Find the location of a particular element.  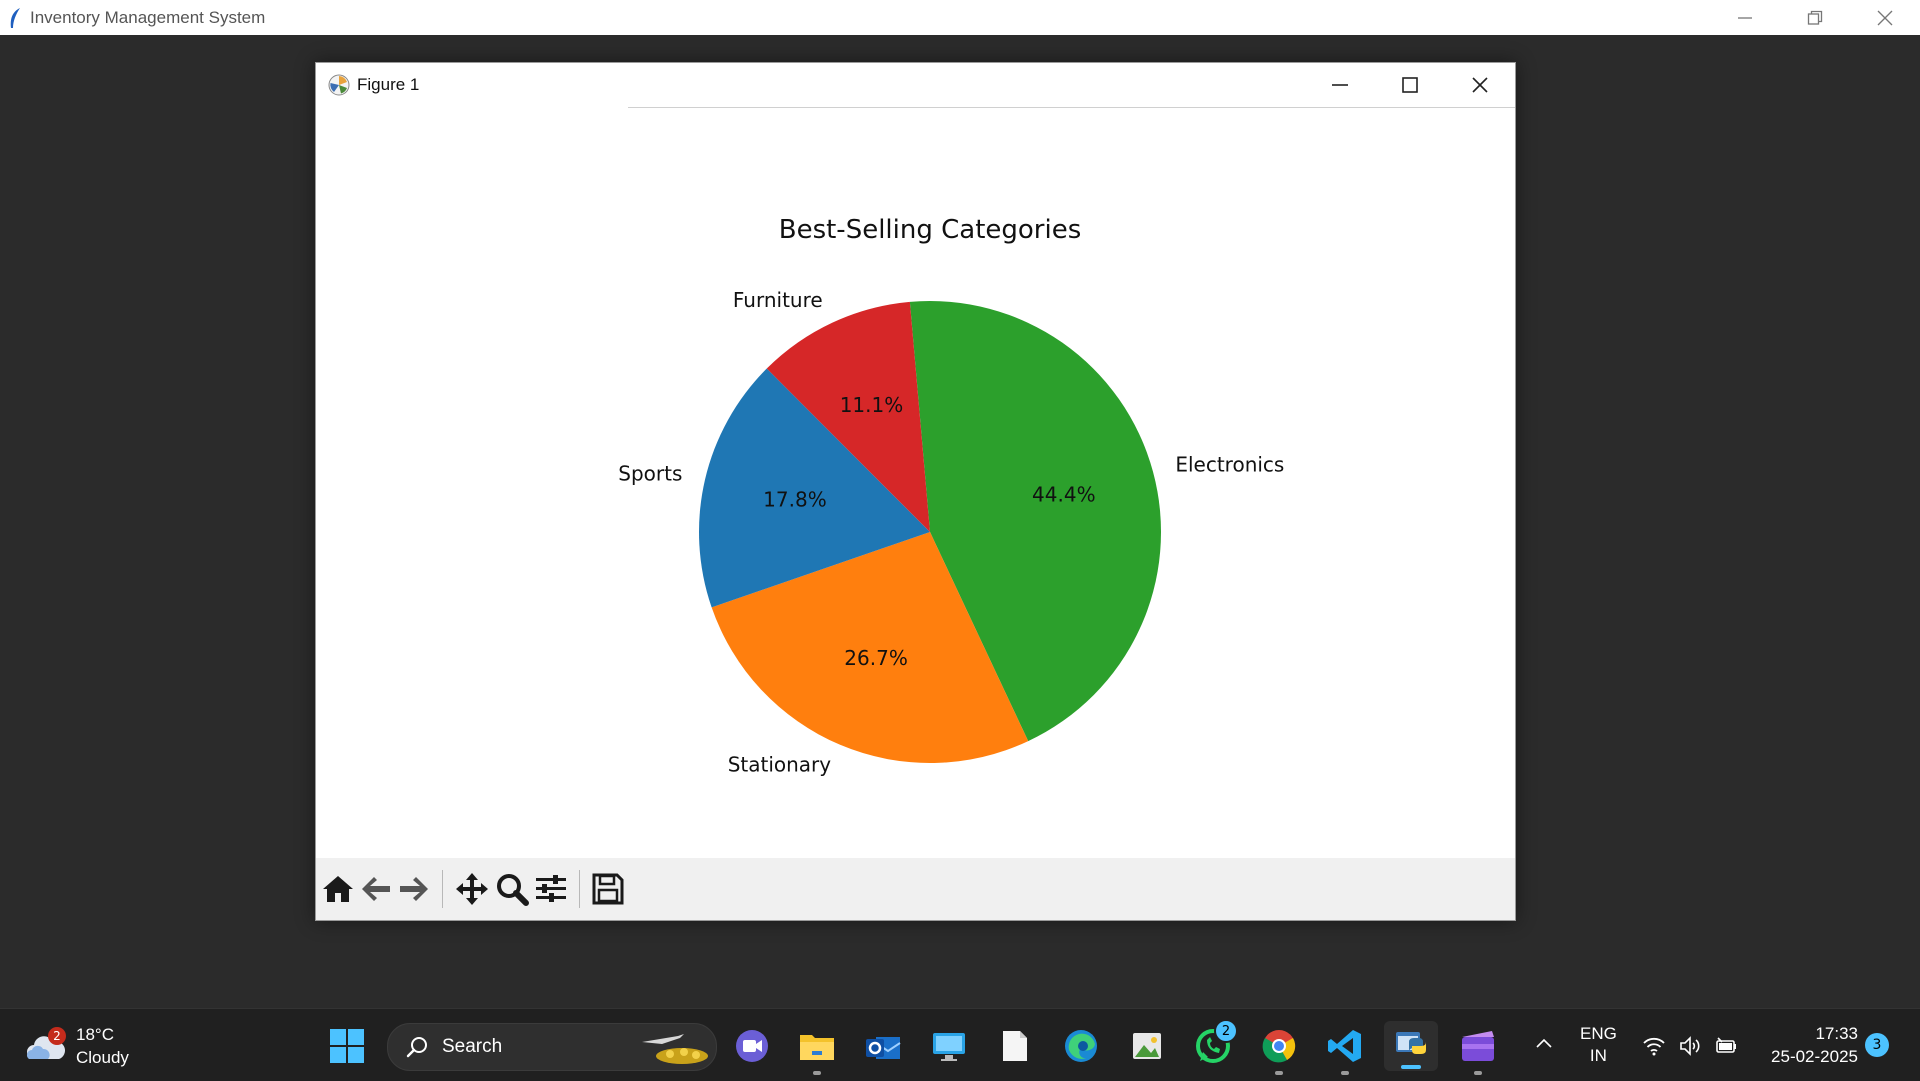

maximize-icon is located at coordinates (1410, 85).